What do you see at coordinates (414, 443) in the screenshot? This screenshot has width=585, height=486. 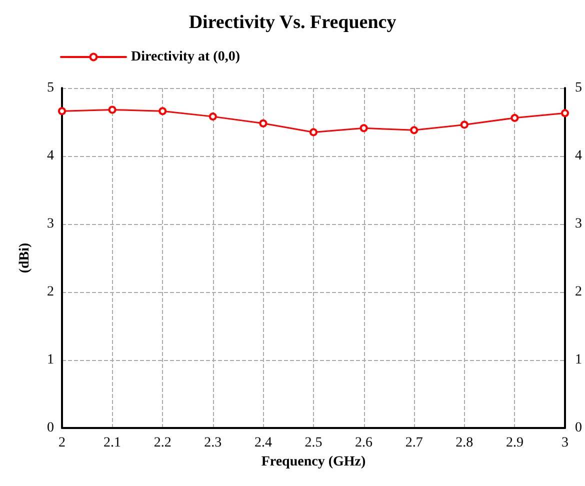 I see `x-tick-label: 2.7` at bounding box center [414, 443].